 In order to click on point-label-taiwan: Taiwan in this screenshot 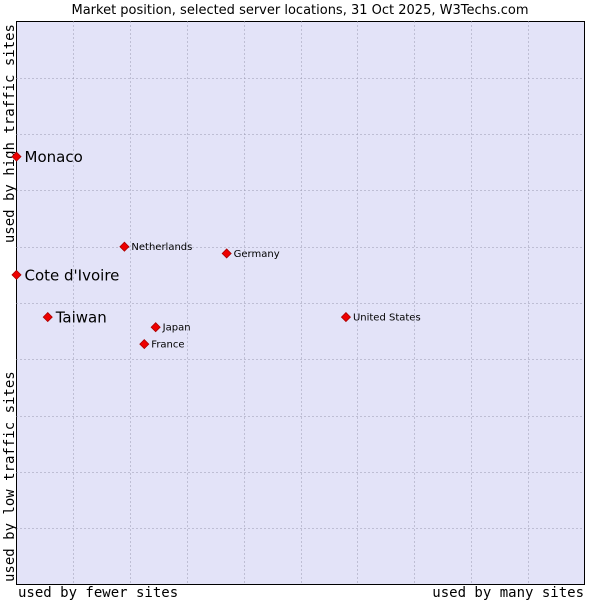, I will do `click(81, 318)`.